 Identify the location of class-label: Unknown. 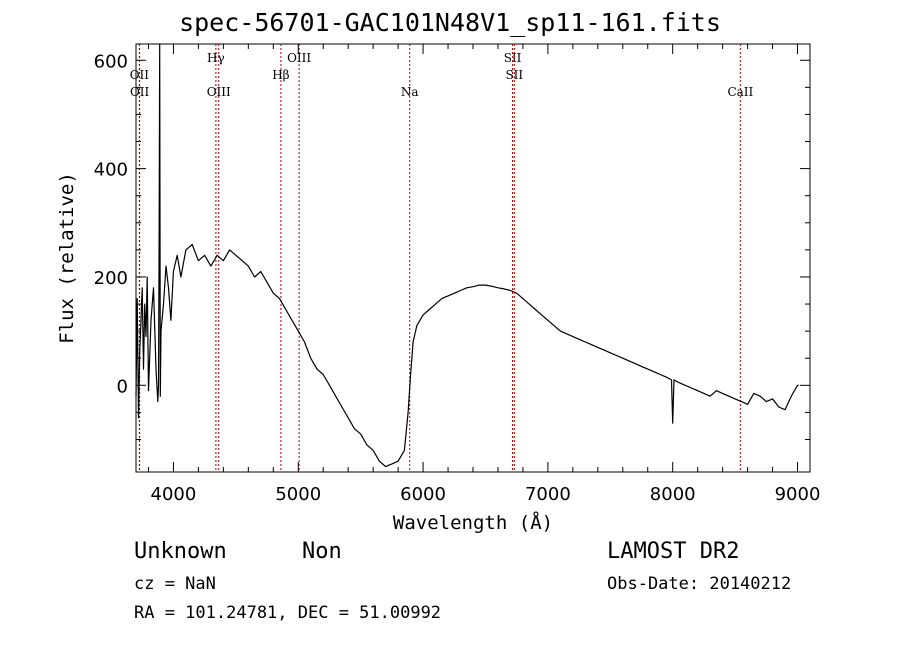
(180, 551).